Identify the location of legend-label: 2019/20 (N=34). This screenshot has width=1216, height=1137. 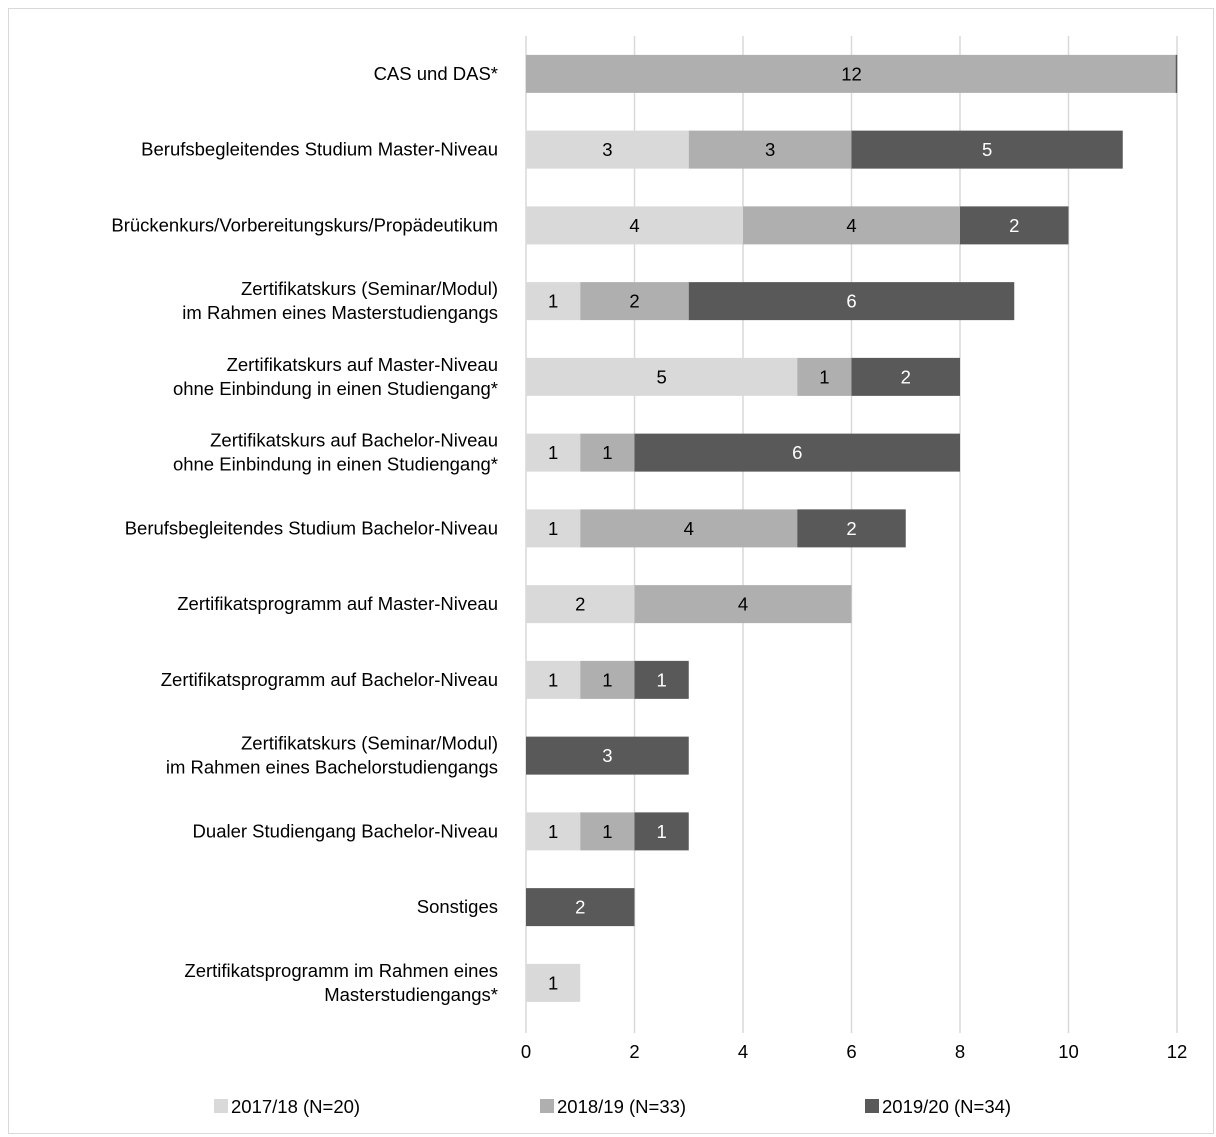
(946, 1106).